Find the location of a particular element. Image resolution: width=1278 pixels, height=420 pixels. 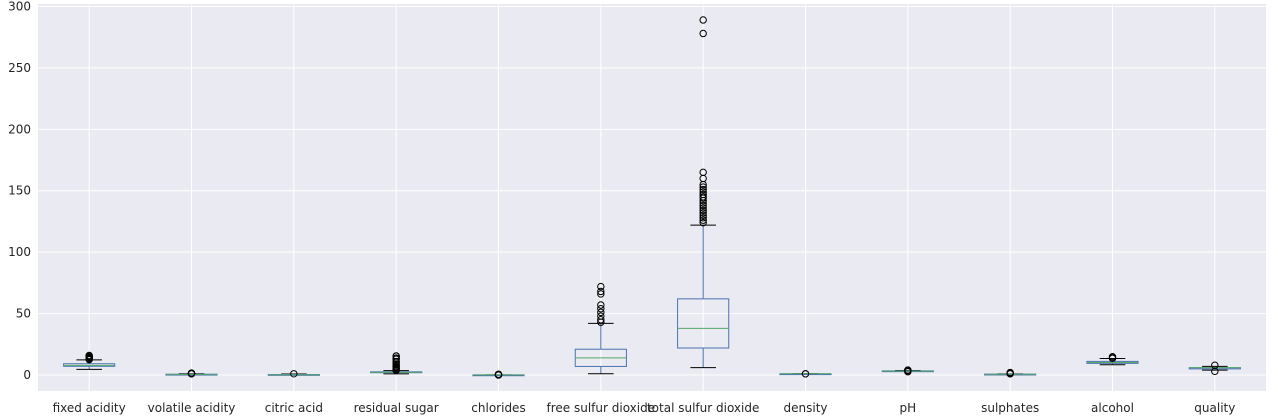

box-quality is located at coordinates (1214, 368).